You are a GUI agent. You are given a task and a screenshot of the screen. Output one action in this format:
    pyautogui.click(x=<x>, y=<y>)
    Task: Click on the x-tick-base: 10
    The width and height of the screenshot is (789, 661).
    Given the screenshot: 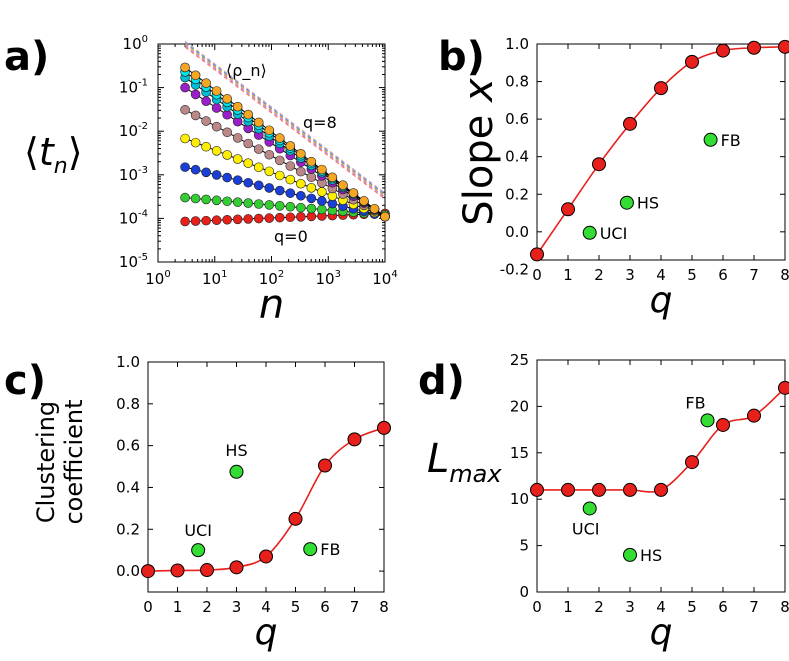 What is the action you would take?
    pyautogui.click(x=154, y=279)
    